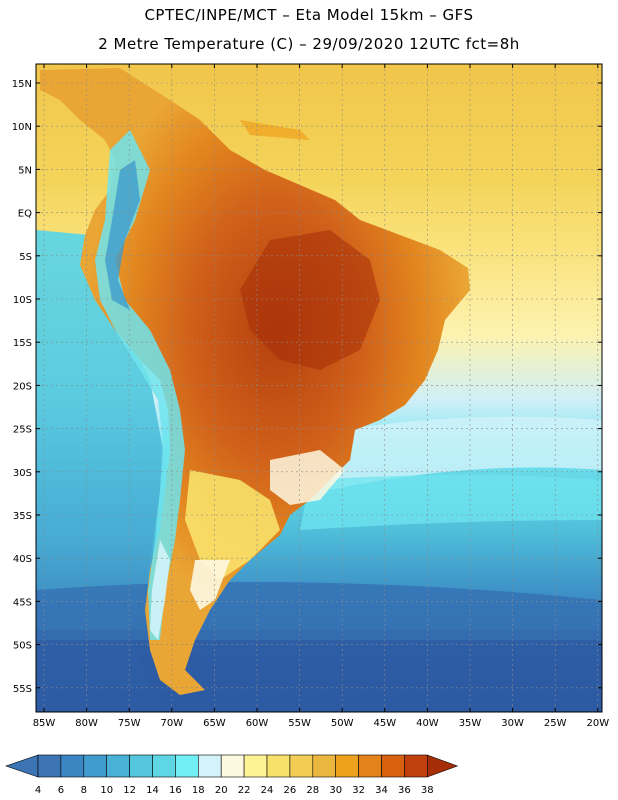 The image size is (618, 800). Describe the element at coordinates (358, 790) in the screenshot. I see `colorbar-tick-label: 32` at that location.